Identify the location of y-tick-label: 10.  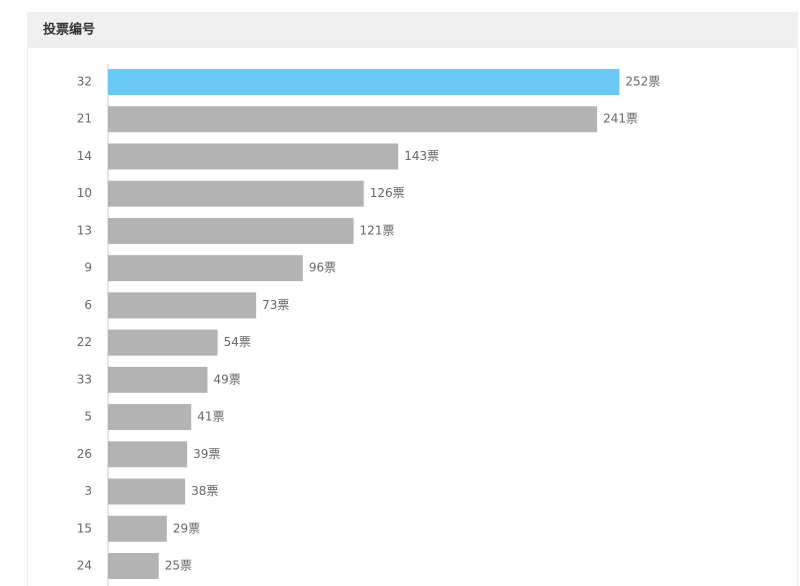
(84, 193).